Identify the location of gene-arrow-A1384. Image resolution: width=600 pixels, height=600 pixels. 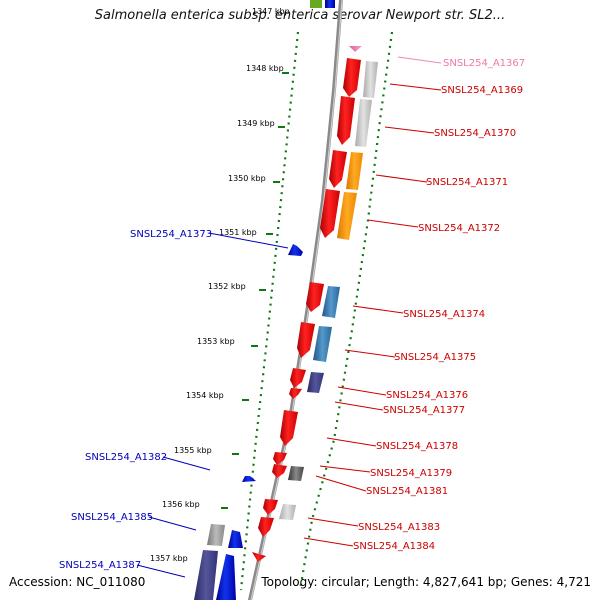
(266, 527).